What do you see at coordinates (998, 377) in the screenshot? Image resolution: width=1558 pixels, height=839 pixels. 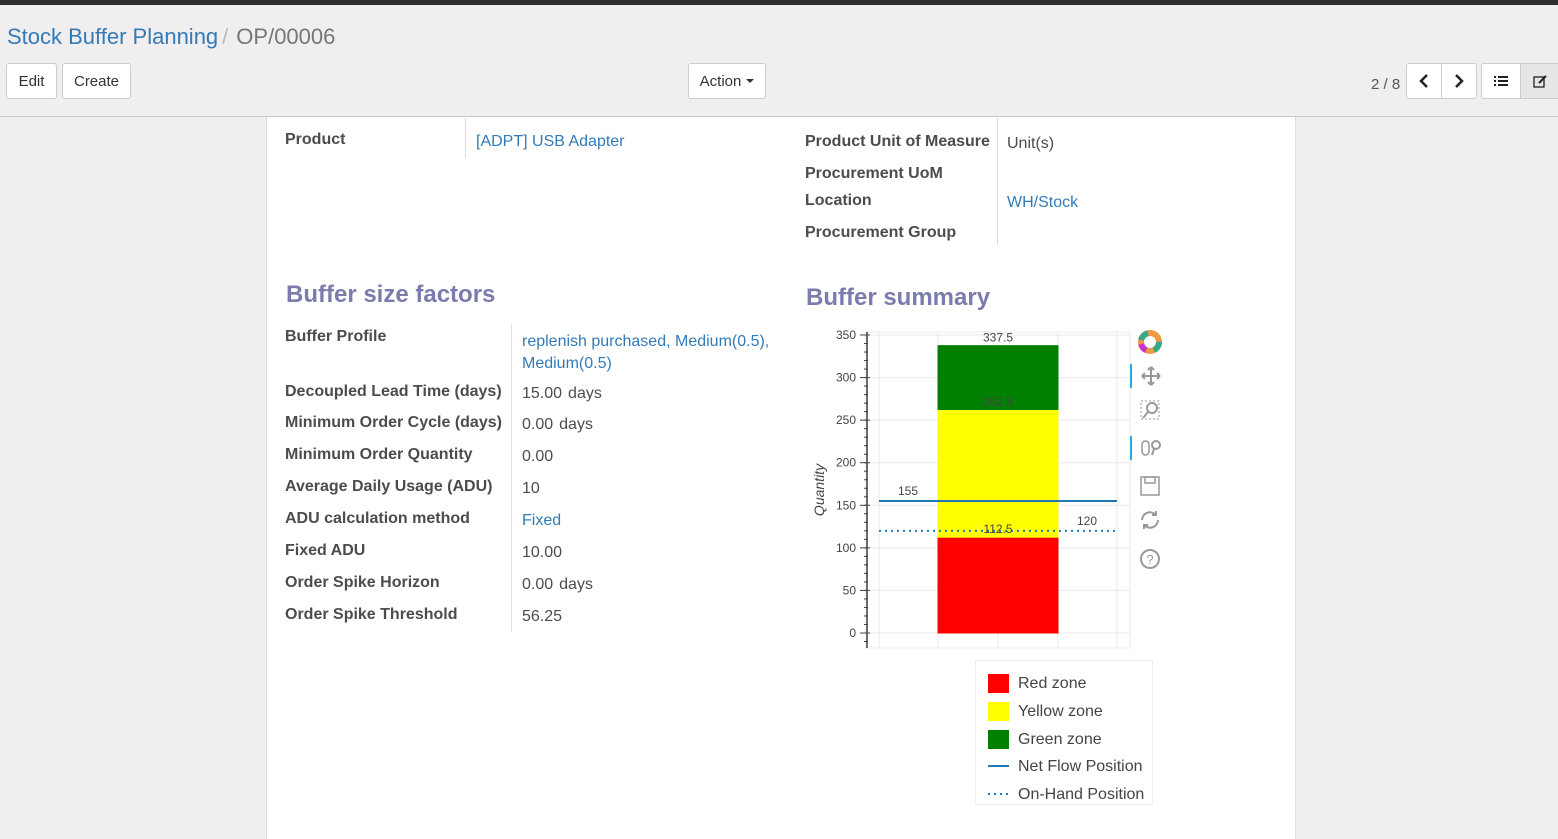 I see `bar-segment-green` at bounding box center [998, 377].